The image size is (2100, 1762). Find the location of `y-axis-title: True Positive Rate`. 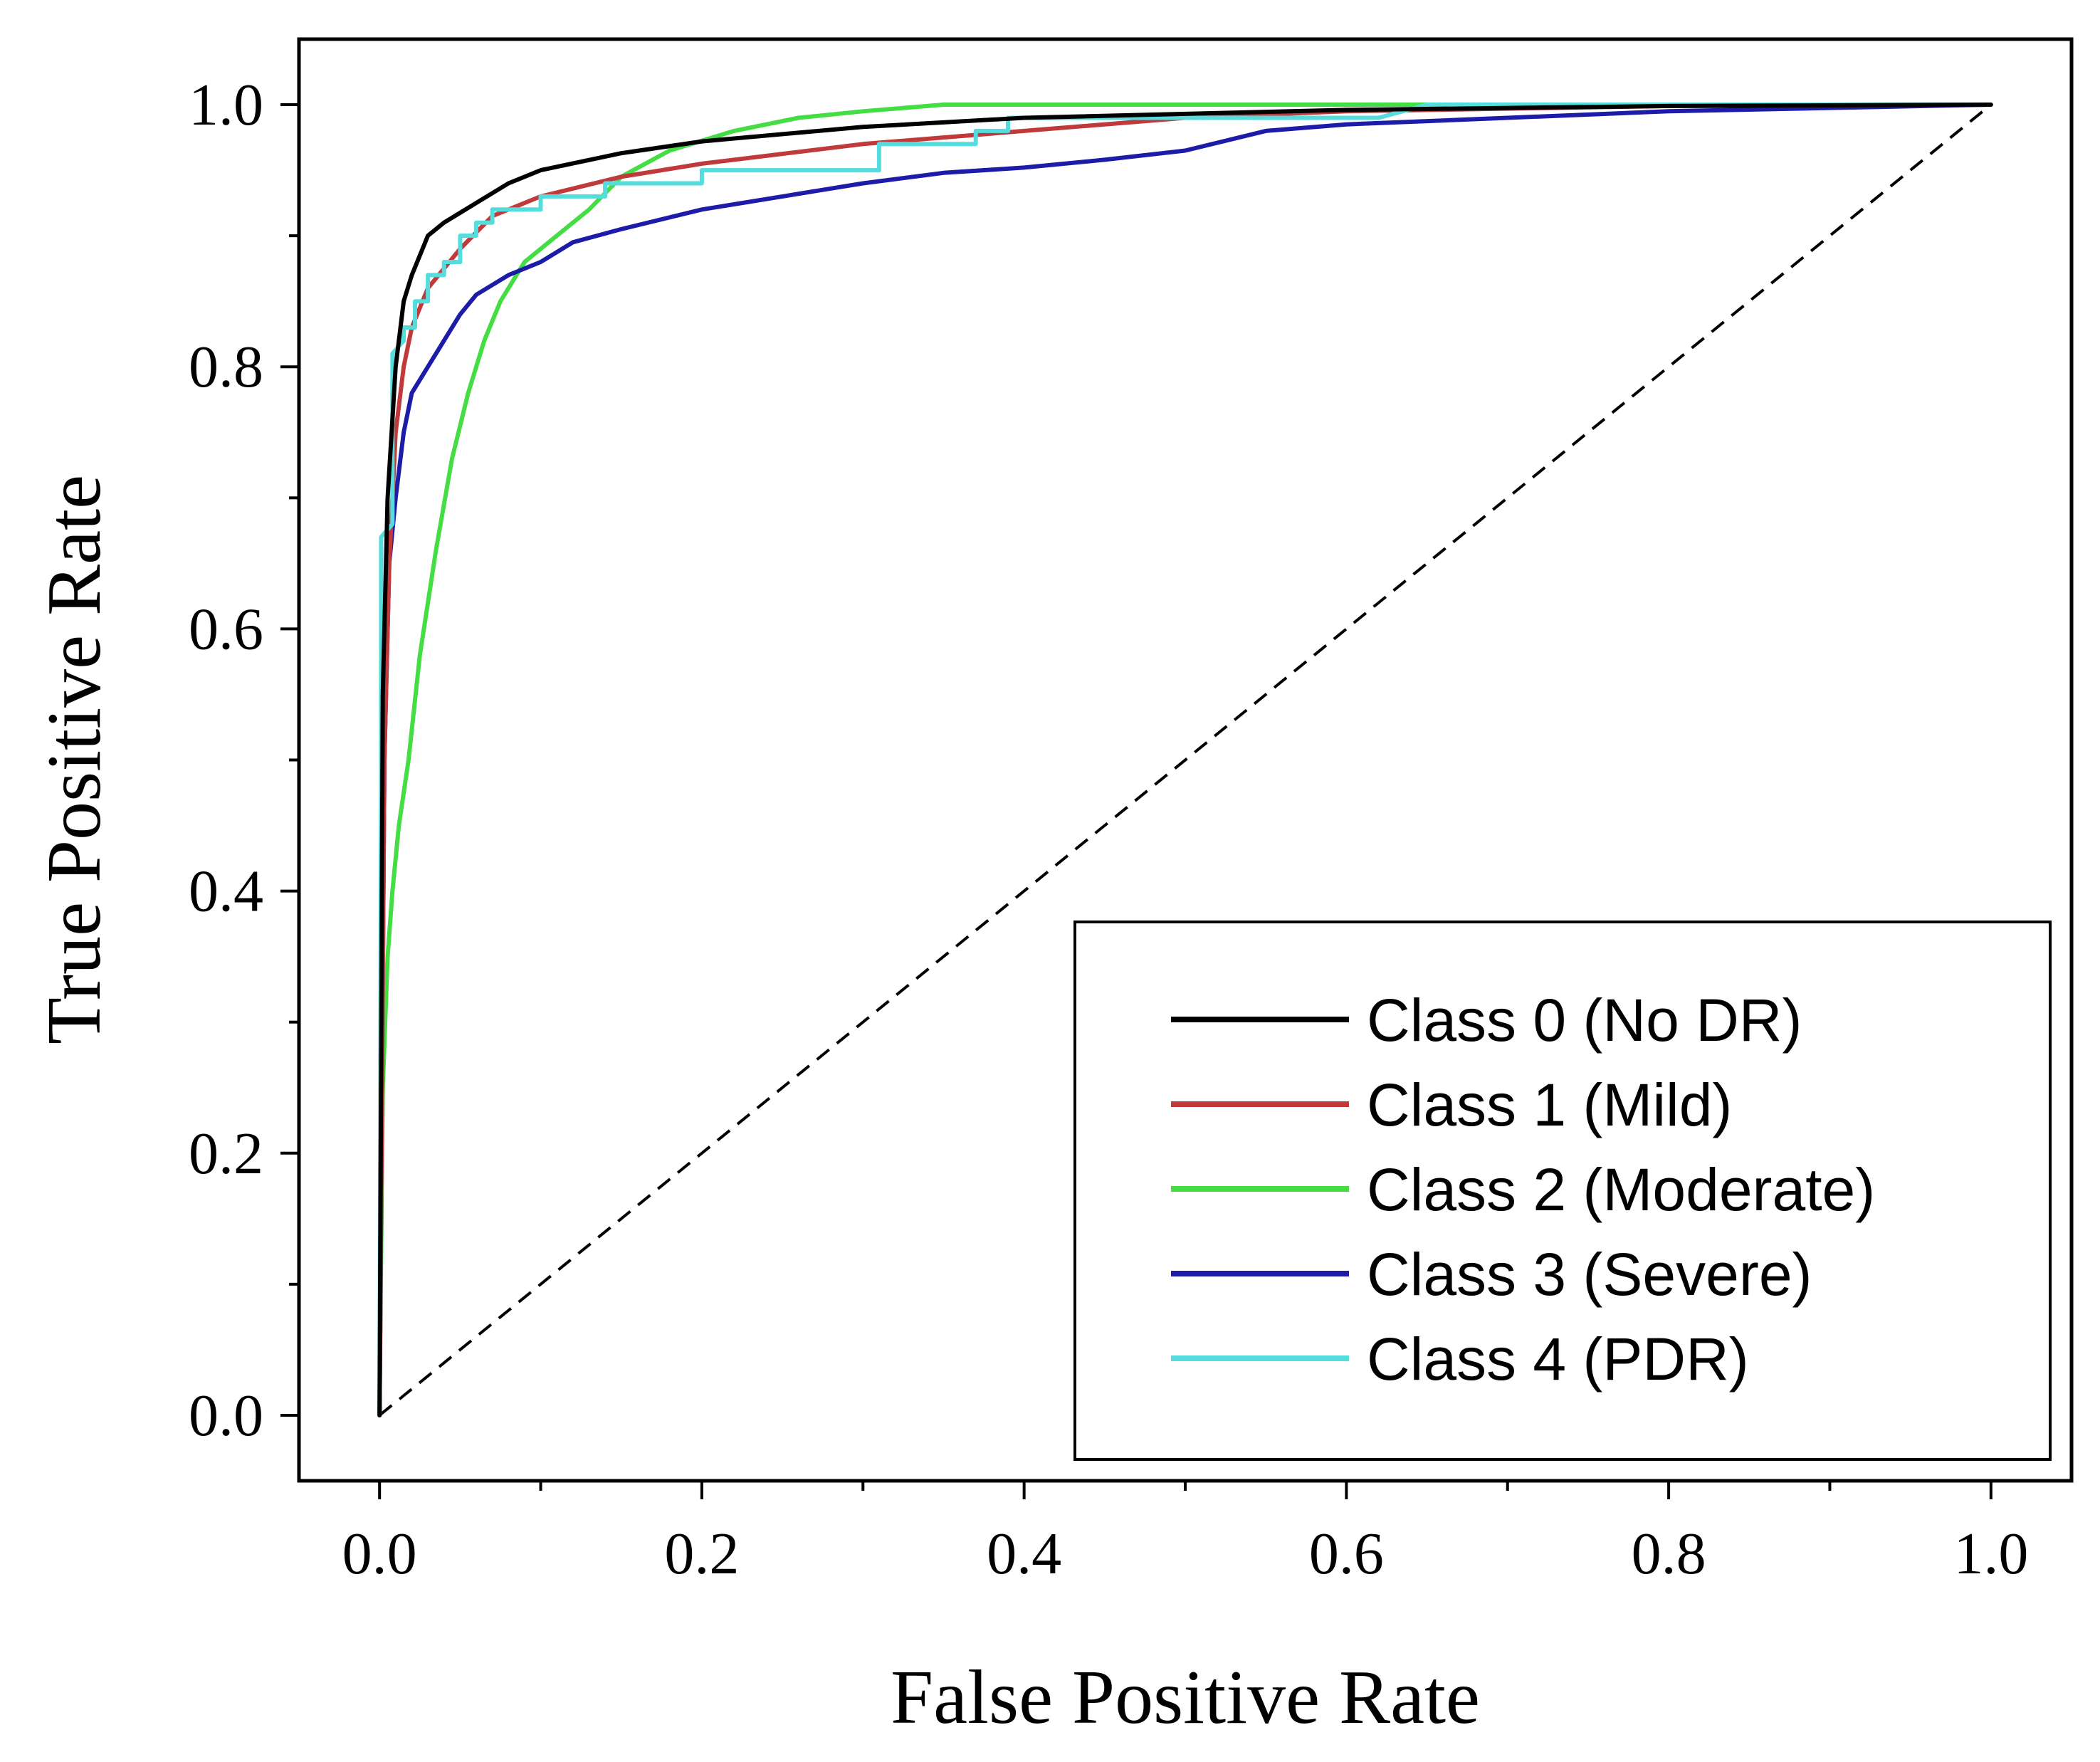

y-axis-title: True Positive Rate is located at coordinates (74, 759).